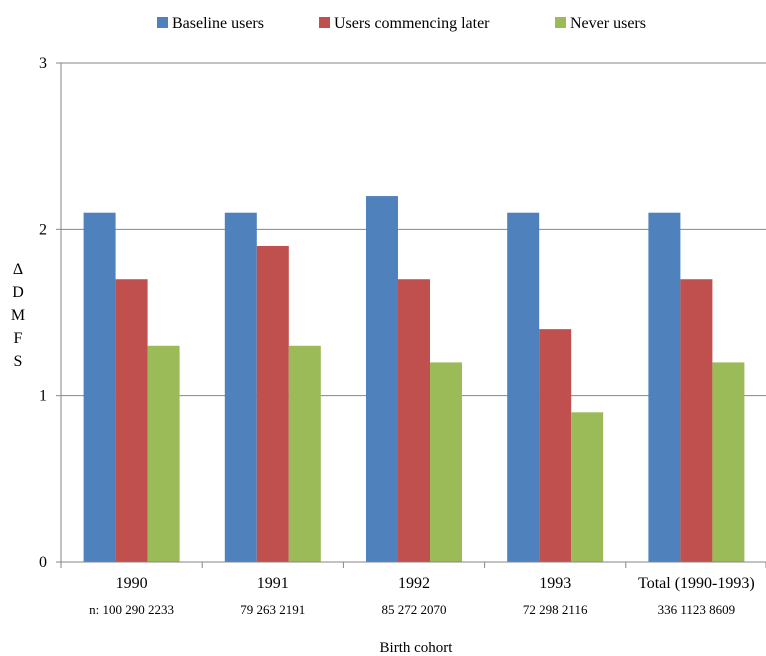 The width and height of the screenshot is (766, 656). Describe the element at coordinates (43, 562) in the screenshot. I see `y-tick-label: 0` at that location.